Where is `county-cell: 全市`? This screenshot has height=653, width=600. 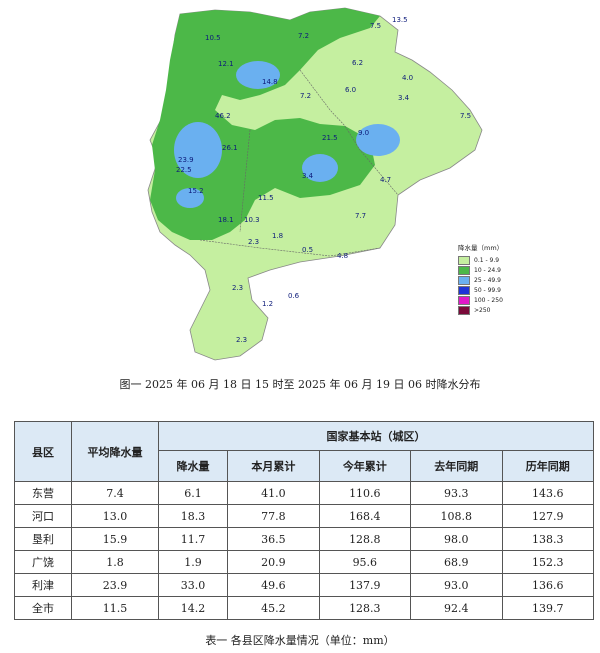
county-cell: 全市 is located at coordinates (43, 608).